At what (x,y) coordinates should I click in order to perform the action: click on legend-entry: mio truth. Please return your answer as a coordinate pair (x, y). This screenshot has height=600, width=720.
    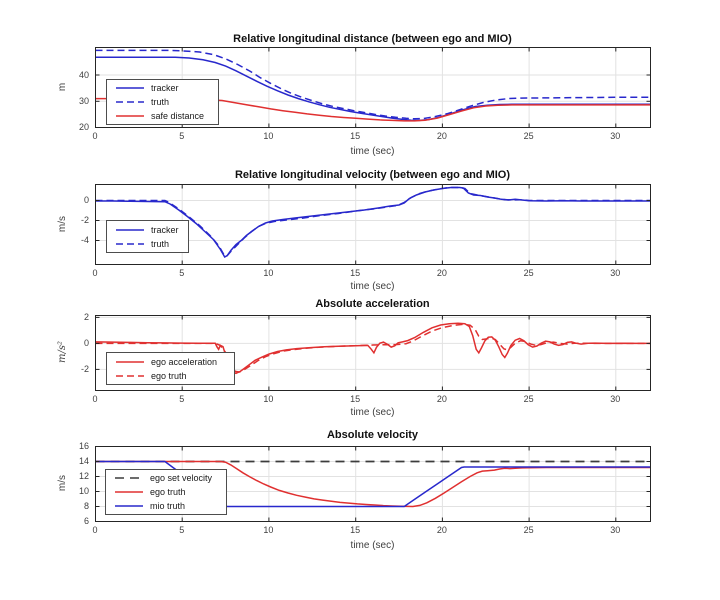
    Looking at the image, I should click on (166, 505).